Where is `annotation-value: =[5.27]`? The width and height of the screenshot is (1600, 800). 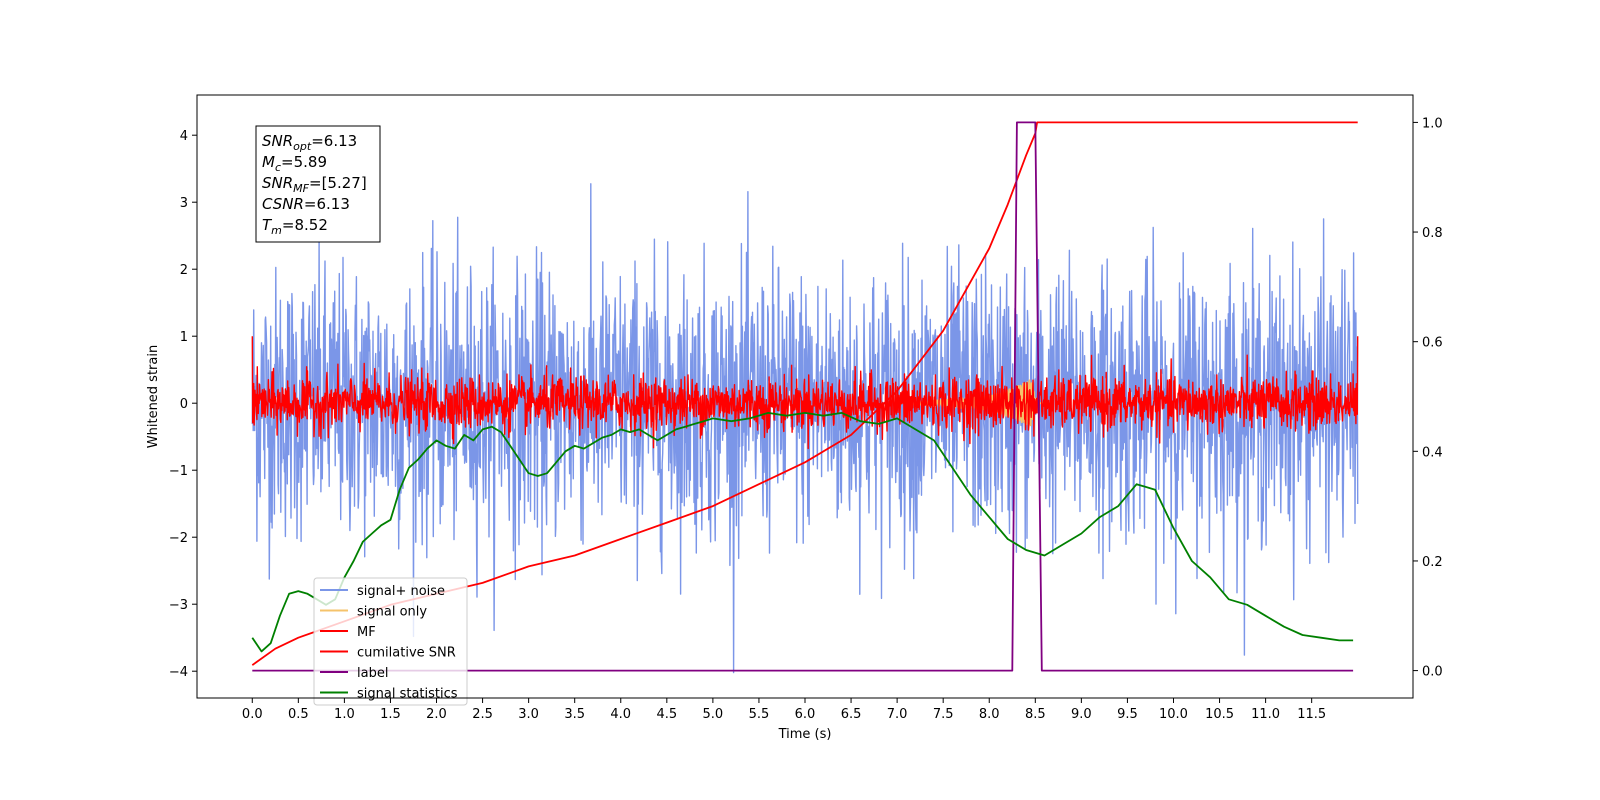
annotation-value: =[5.27] is located at coordinates (338, 183).